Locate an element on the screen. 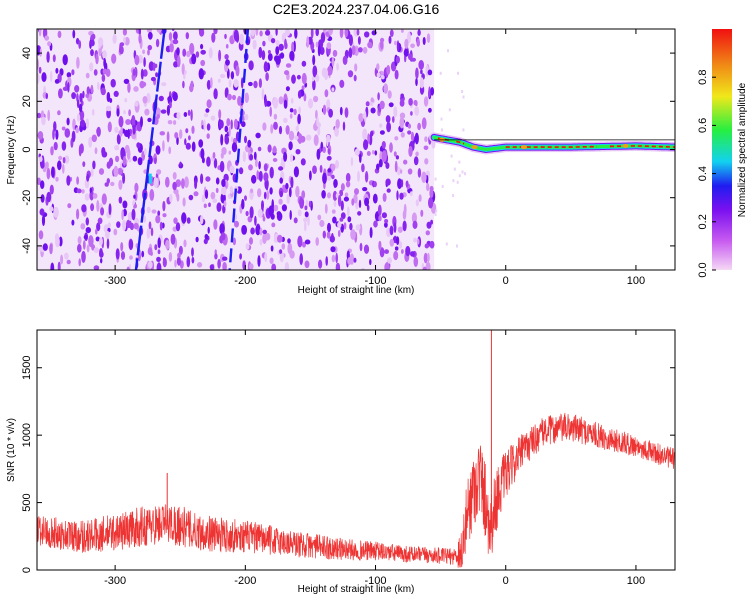 The width and height of the screenshot is (750, 600). colorbar-tick-label: 0.8 is located at coordinates (703, 77).